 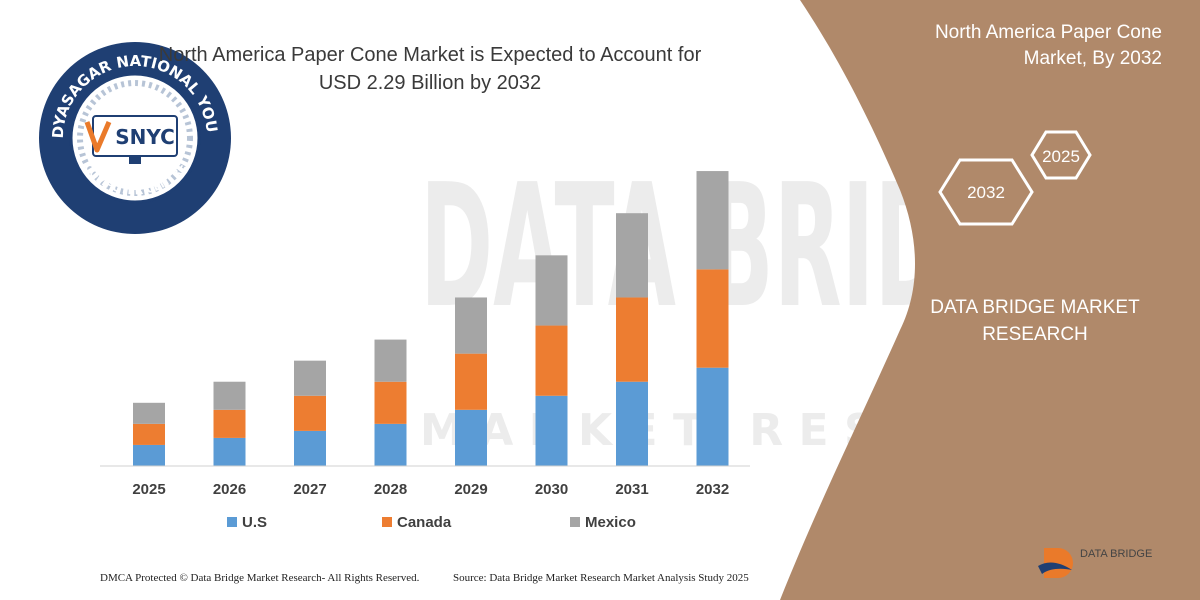 I want to click on x-tick-label: 2032, so click(x=712, y=489).